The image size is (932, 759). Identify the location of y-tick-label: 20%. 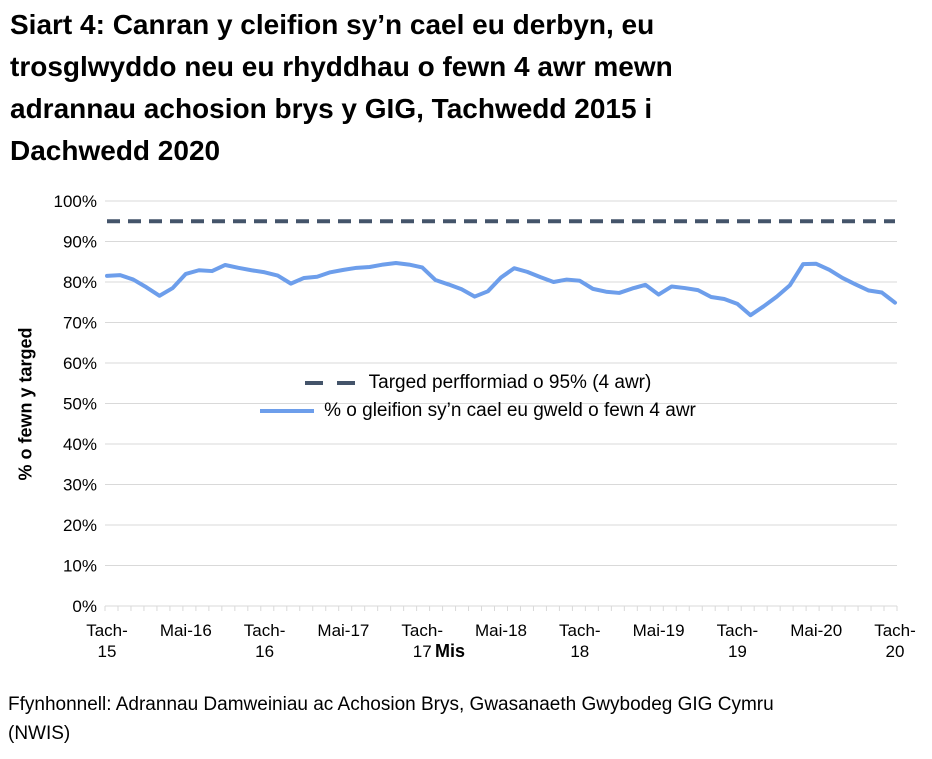
(80, 525).